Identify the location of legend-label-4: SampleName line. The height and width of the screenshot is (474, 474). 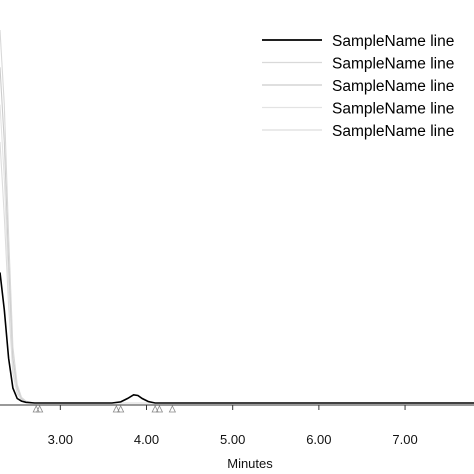
(393, 109).